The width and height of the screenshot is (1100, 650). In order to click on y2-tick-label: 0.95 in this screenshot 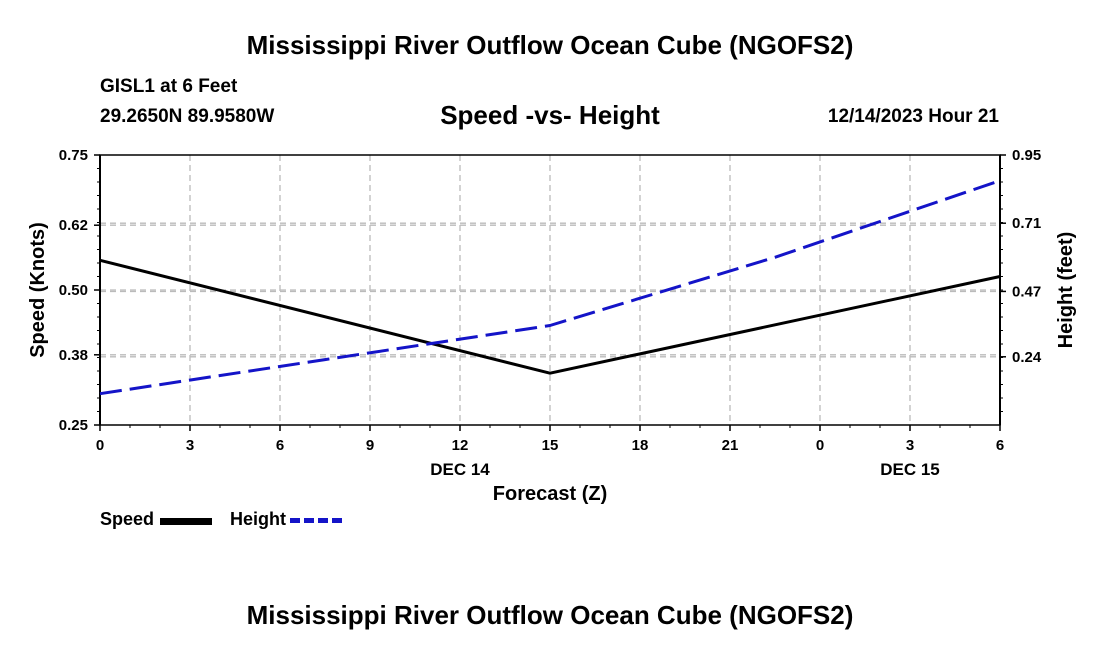, I will do `click(1026, 155)`.